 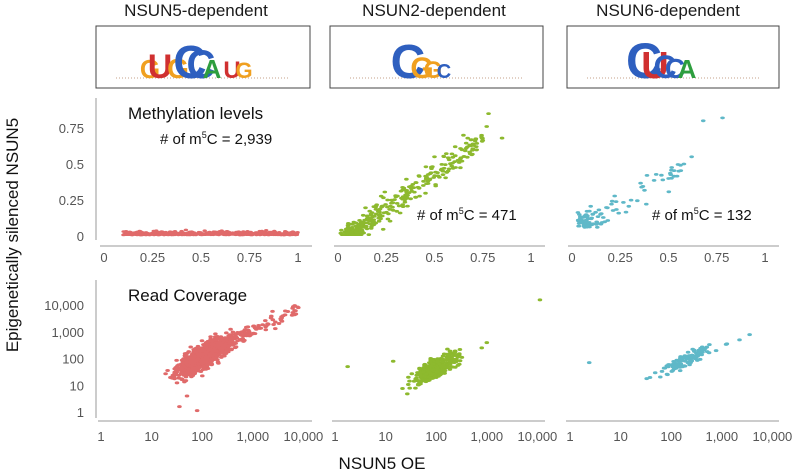 I want to click on xtick-bottom-nsun5-0: 1, so click(x=100, y=436).